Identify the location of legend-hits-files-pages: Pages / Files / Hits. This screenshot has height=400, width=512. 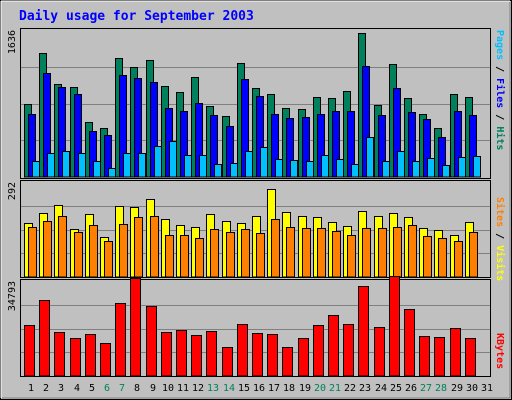
(500, 90).